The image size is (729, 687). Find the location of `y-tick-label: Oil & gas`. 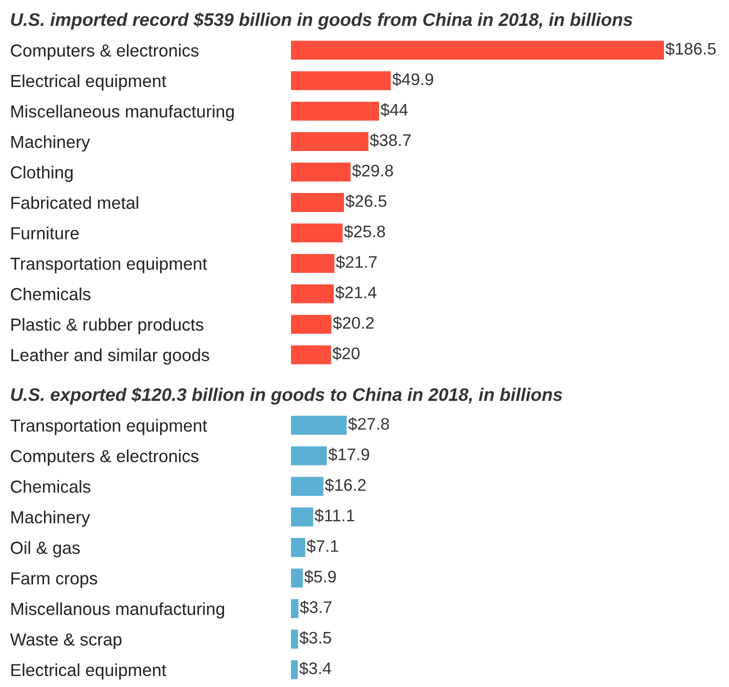

y-tick-label: Oil & gas is located at coordinates (45, 549).